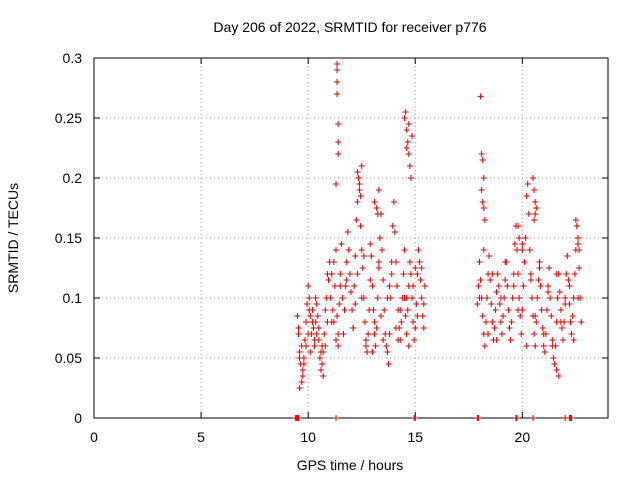  Describe the element at coordinates (73, 298) in the screenshot. I see `y-tick-label: 0.1` at that location.